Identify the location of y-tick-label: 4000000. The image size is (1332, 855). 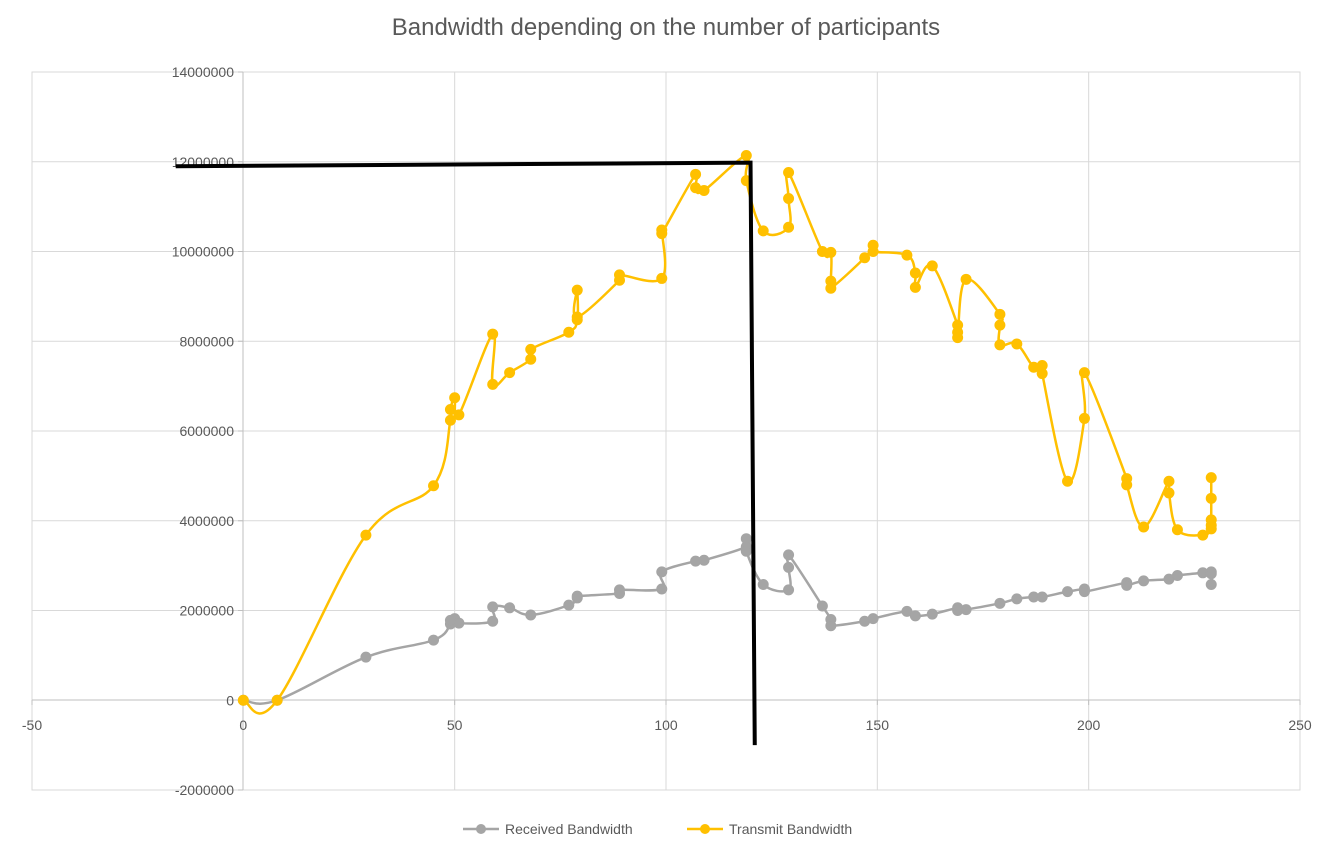
(206, 521).